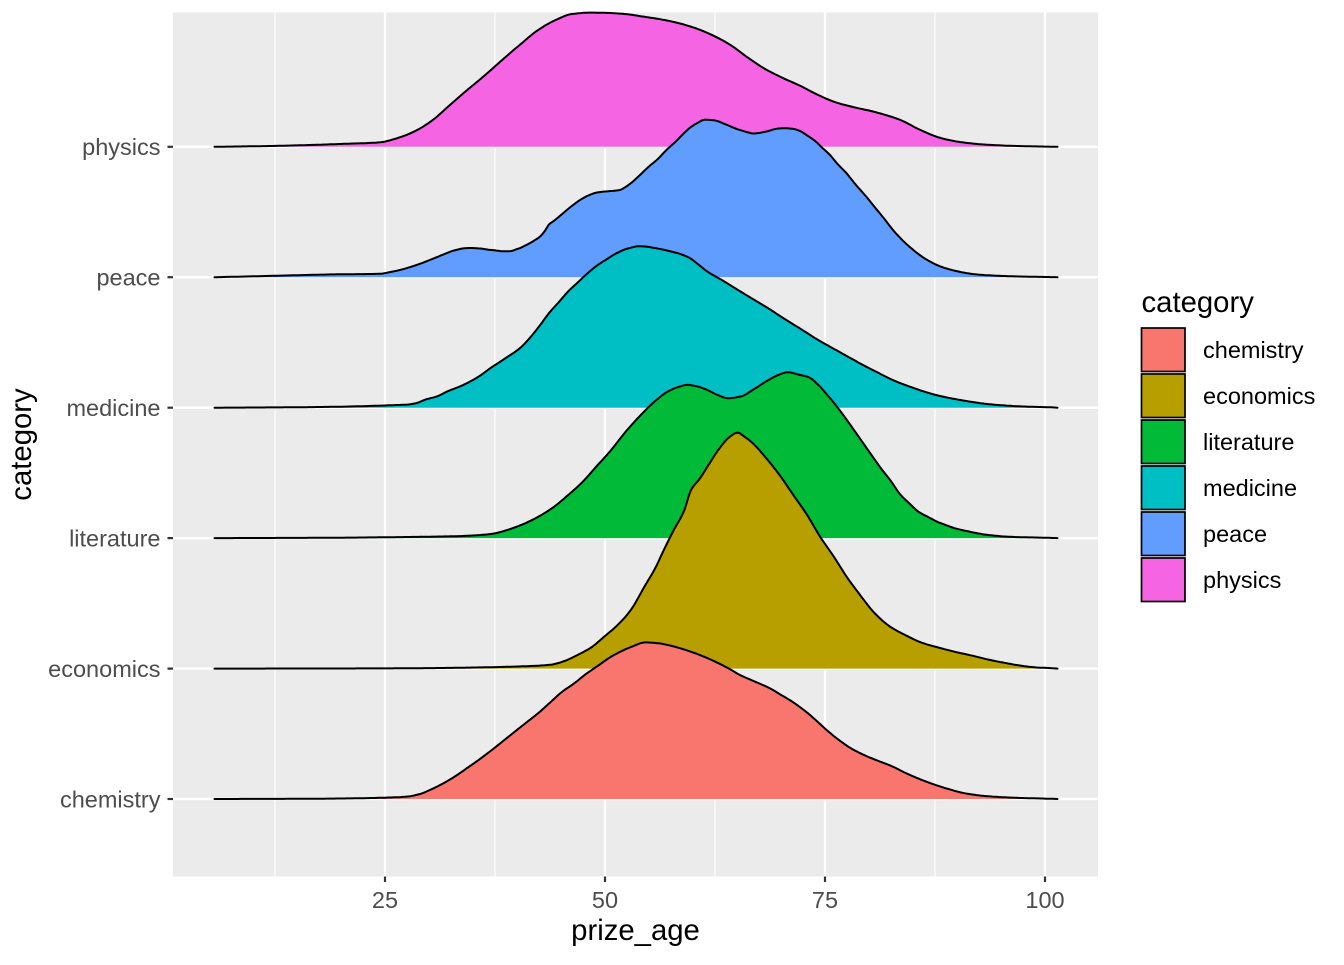 Image resolution: width=1344 pixels, height=965 pixels. What do you see at coordinates (1044, 900) in the screenshot?
I see `svg-text: 100` at bounding box center [1044, 900].